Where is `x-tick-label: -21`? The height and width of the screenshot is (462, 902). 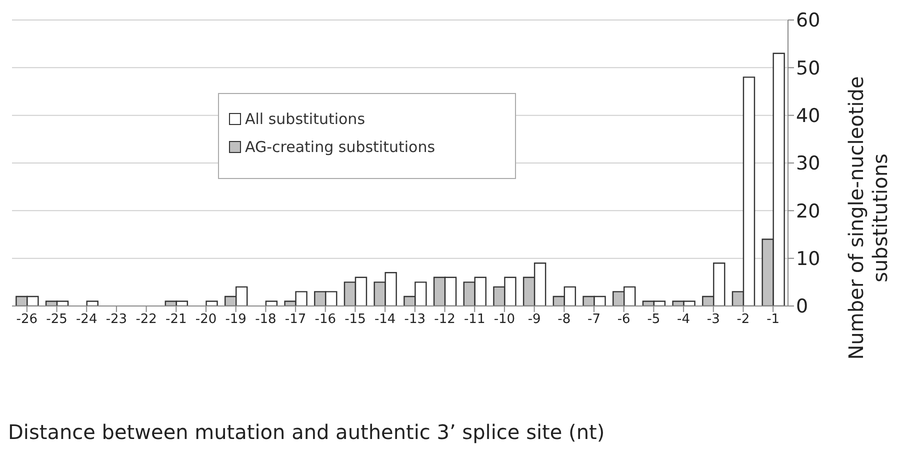 x-tick-label: -21 is located at coordinates (176, 320).